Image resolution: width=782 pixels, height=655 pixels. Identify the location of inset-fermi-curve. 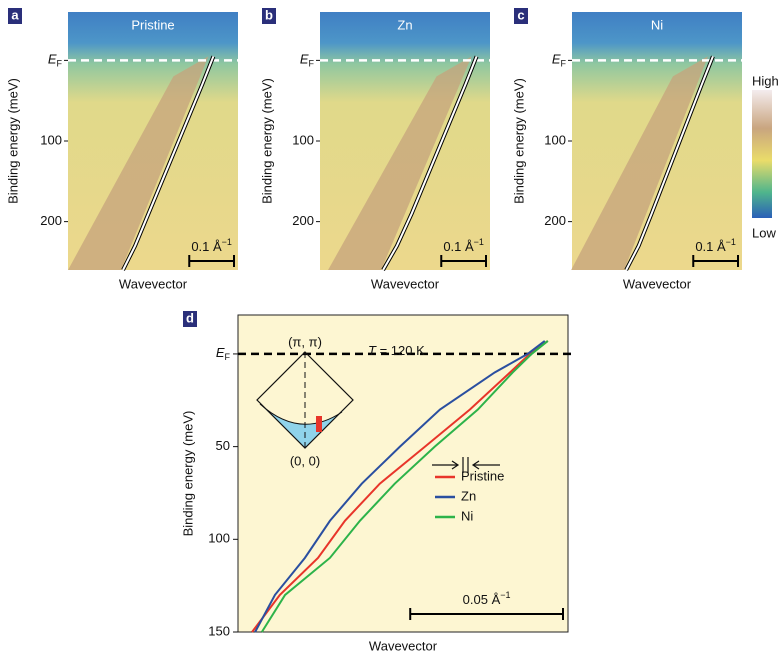
(301, 414).